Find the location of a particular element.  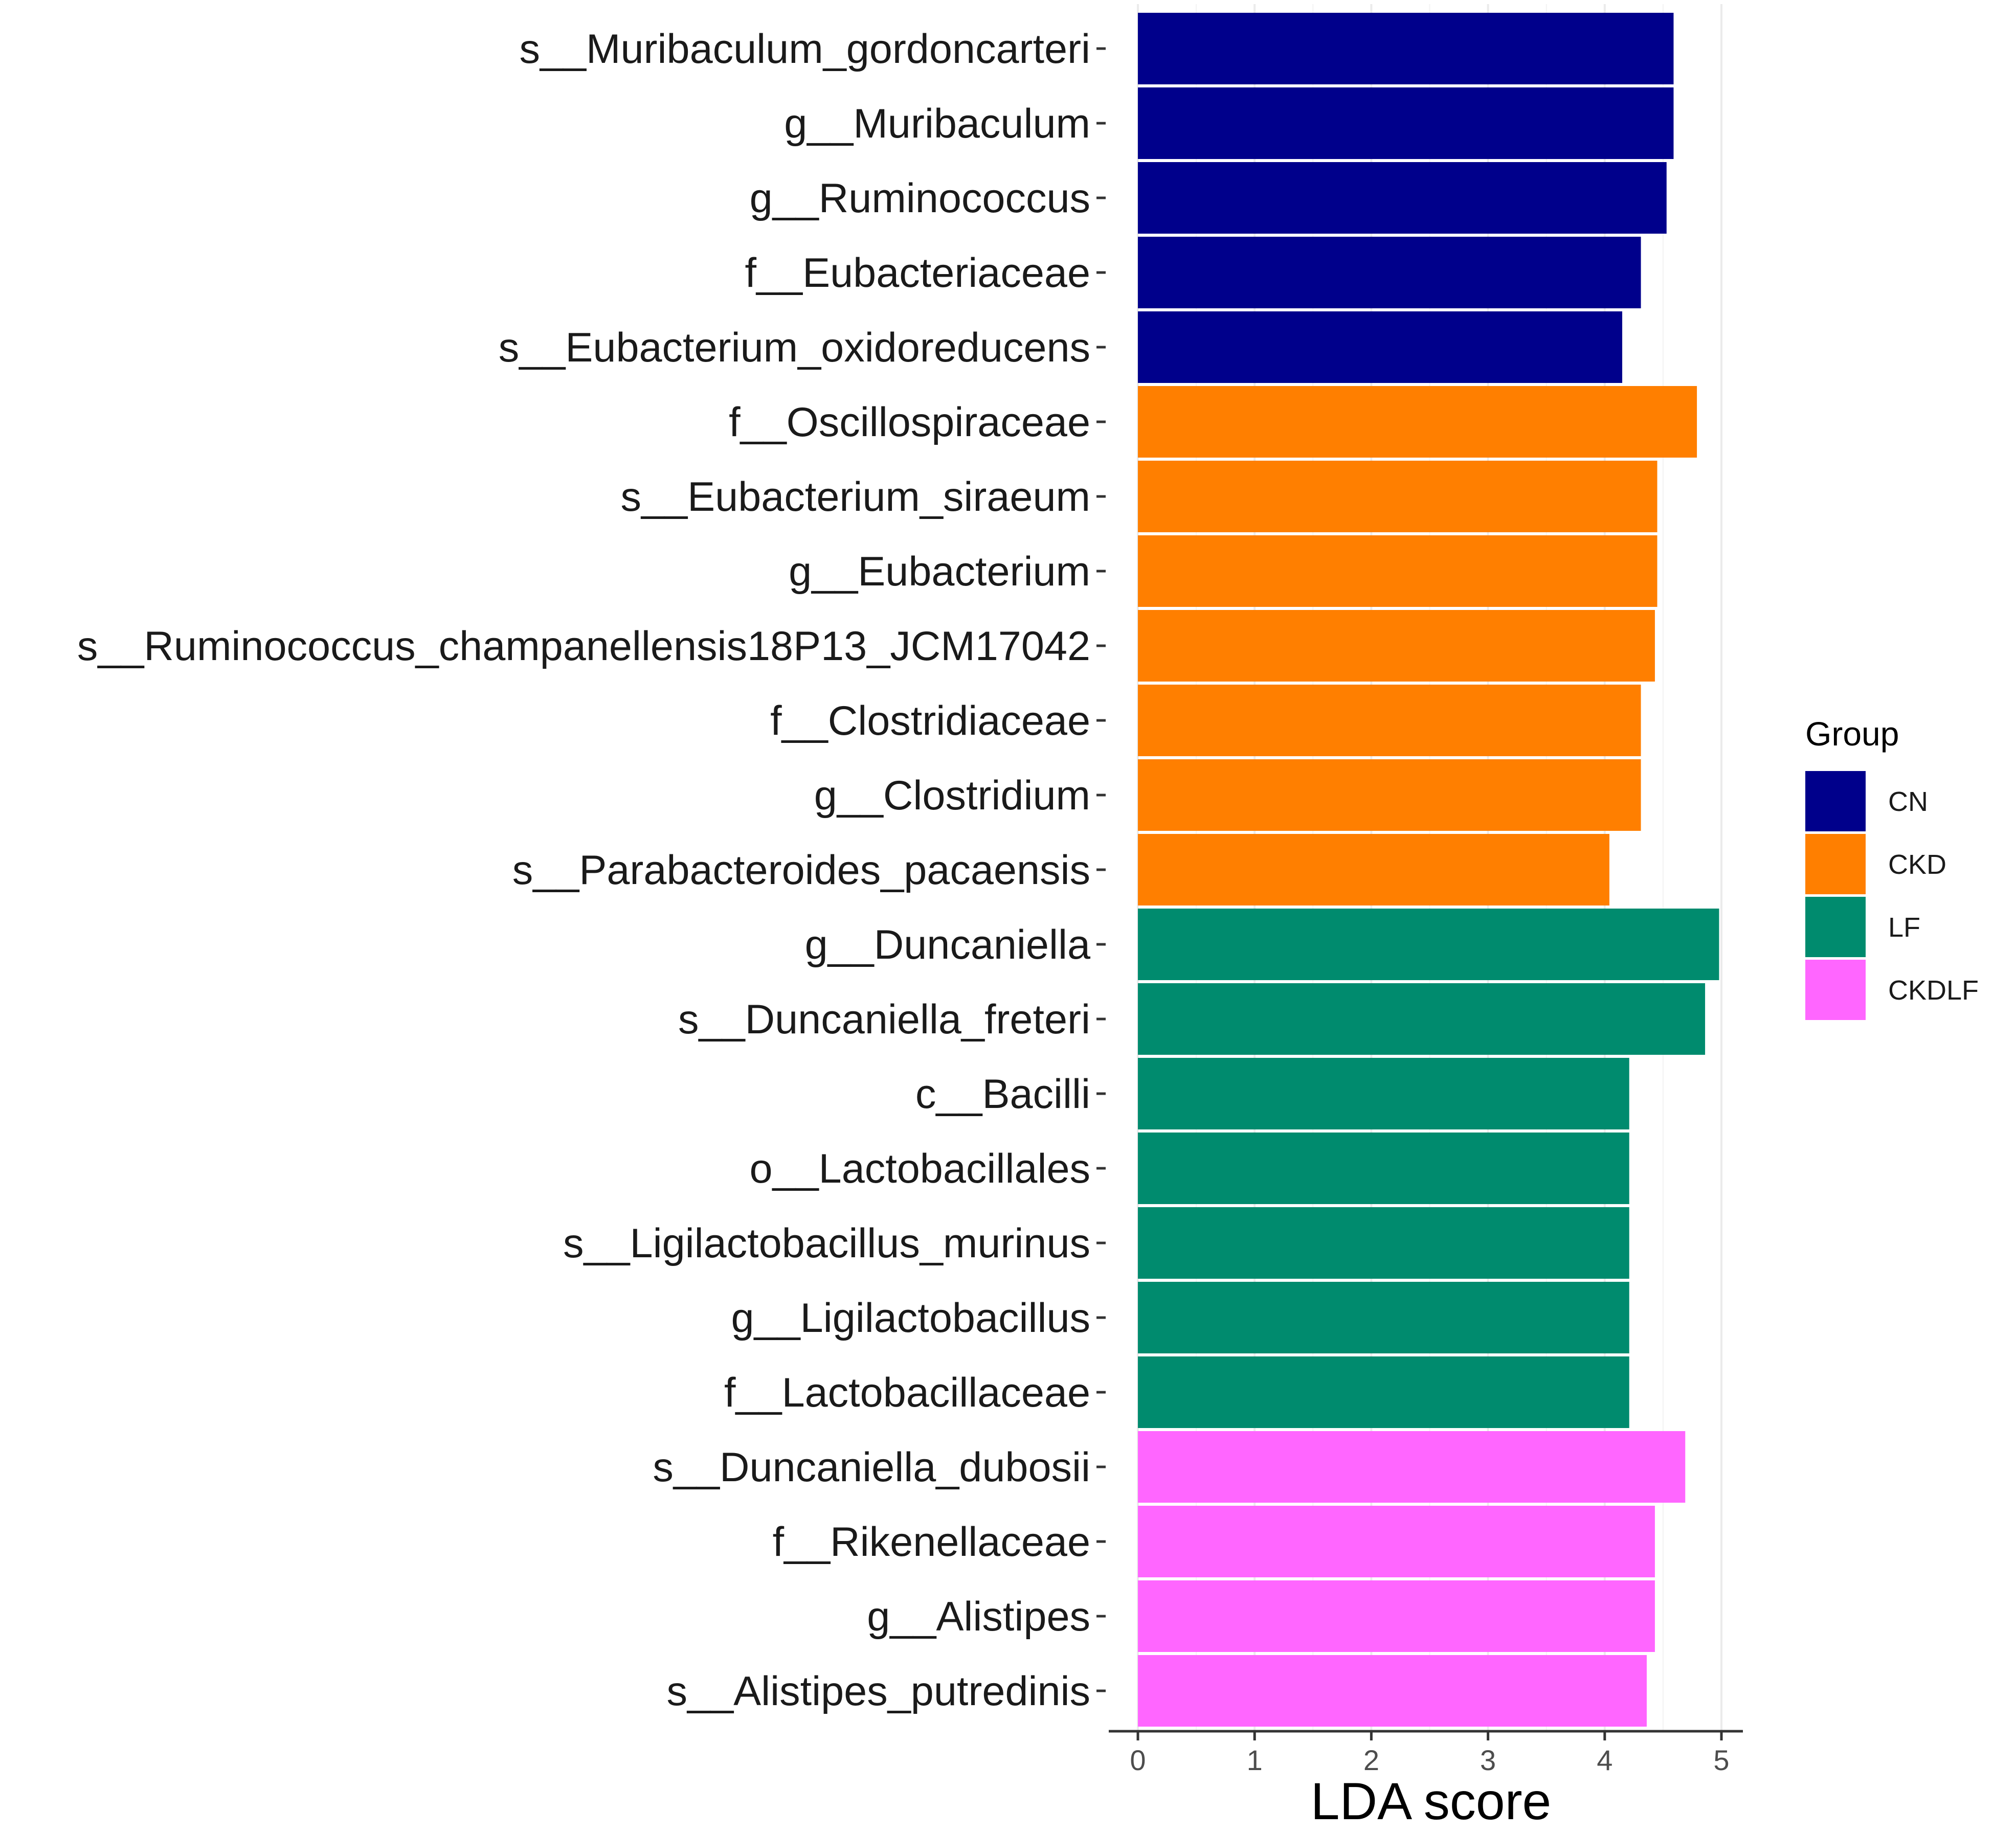

category-label: o__Lactobacillales is located at coordinates (920, 1169).